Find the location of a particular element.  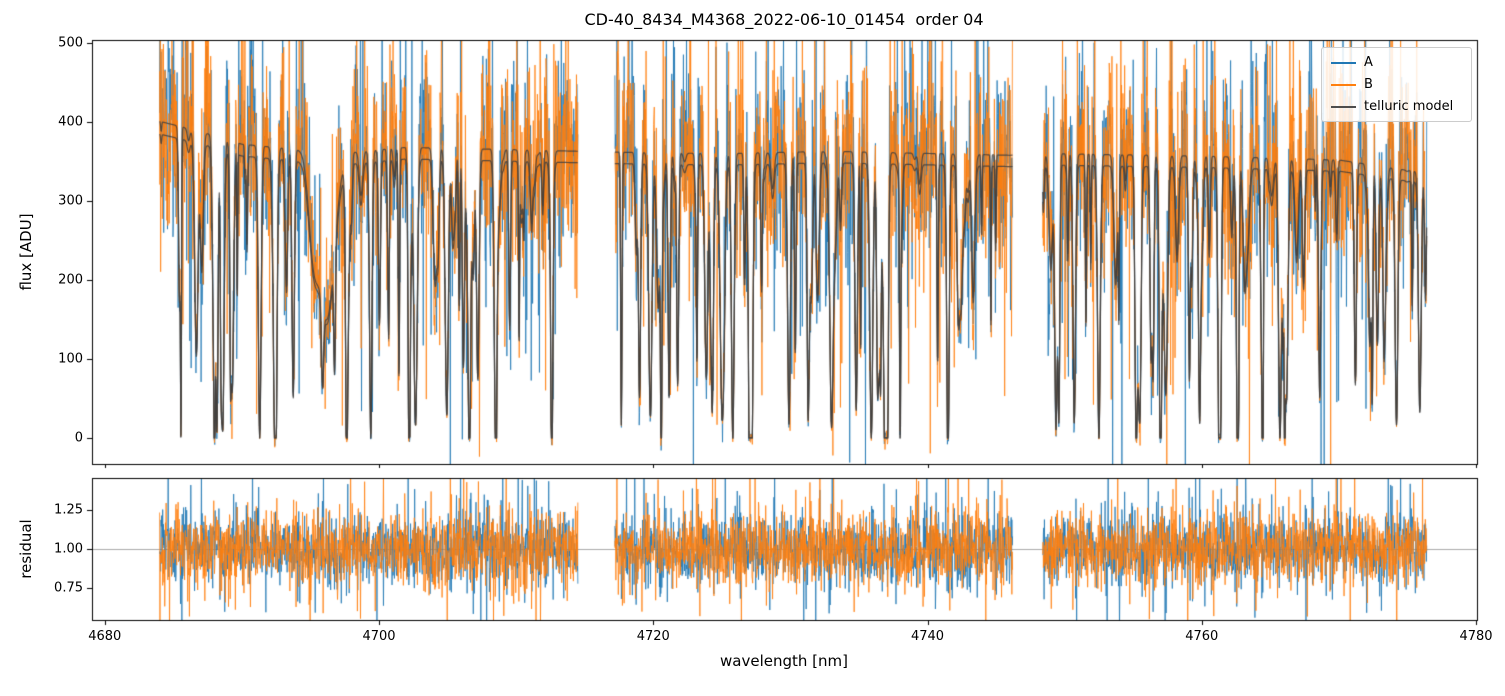

y-axis-label-residual: residual is located at coordinates (26, 549).